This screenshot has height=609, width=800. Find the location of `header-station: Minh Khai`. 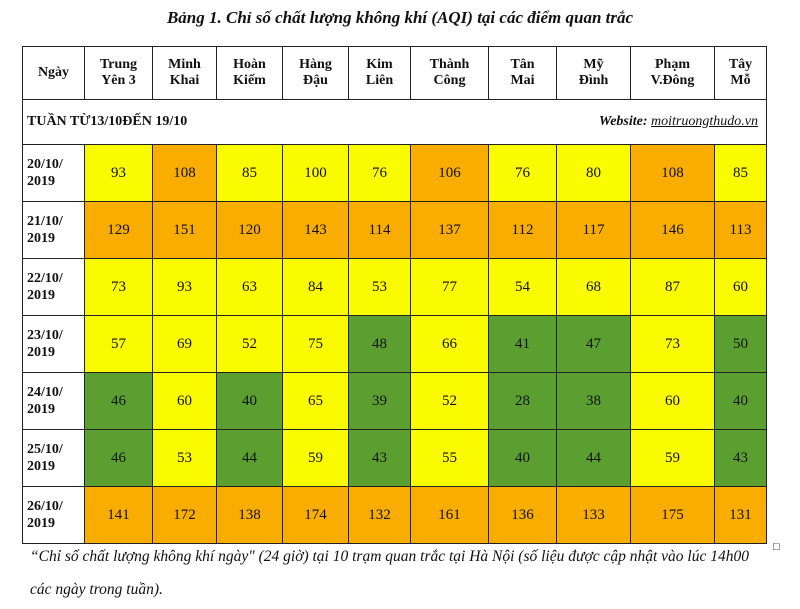

header-station: Minh Khai is located at coordinates (184, 73).